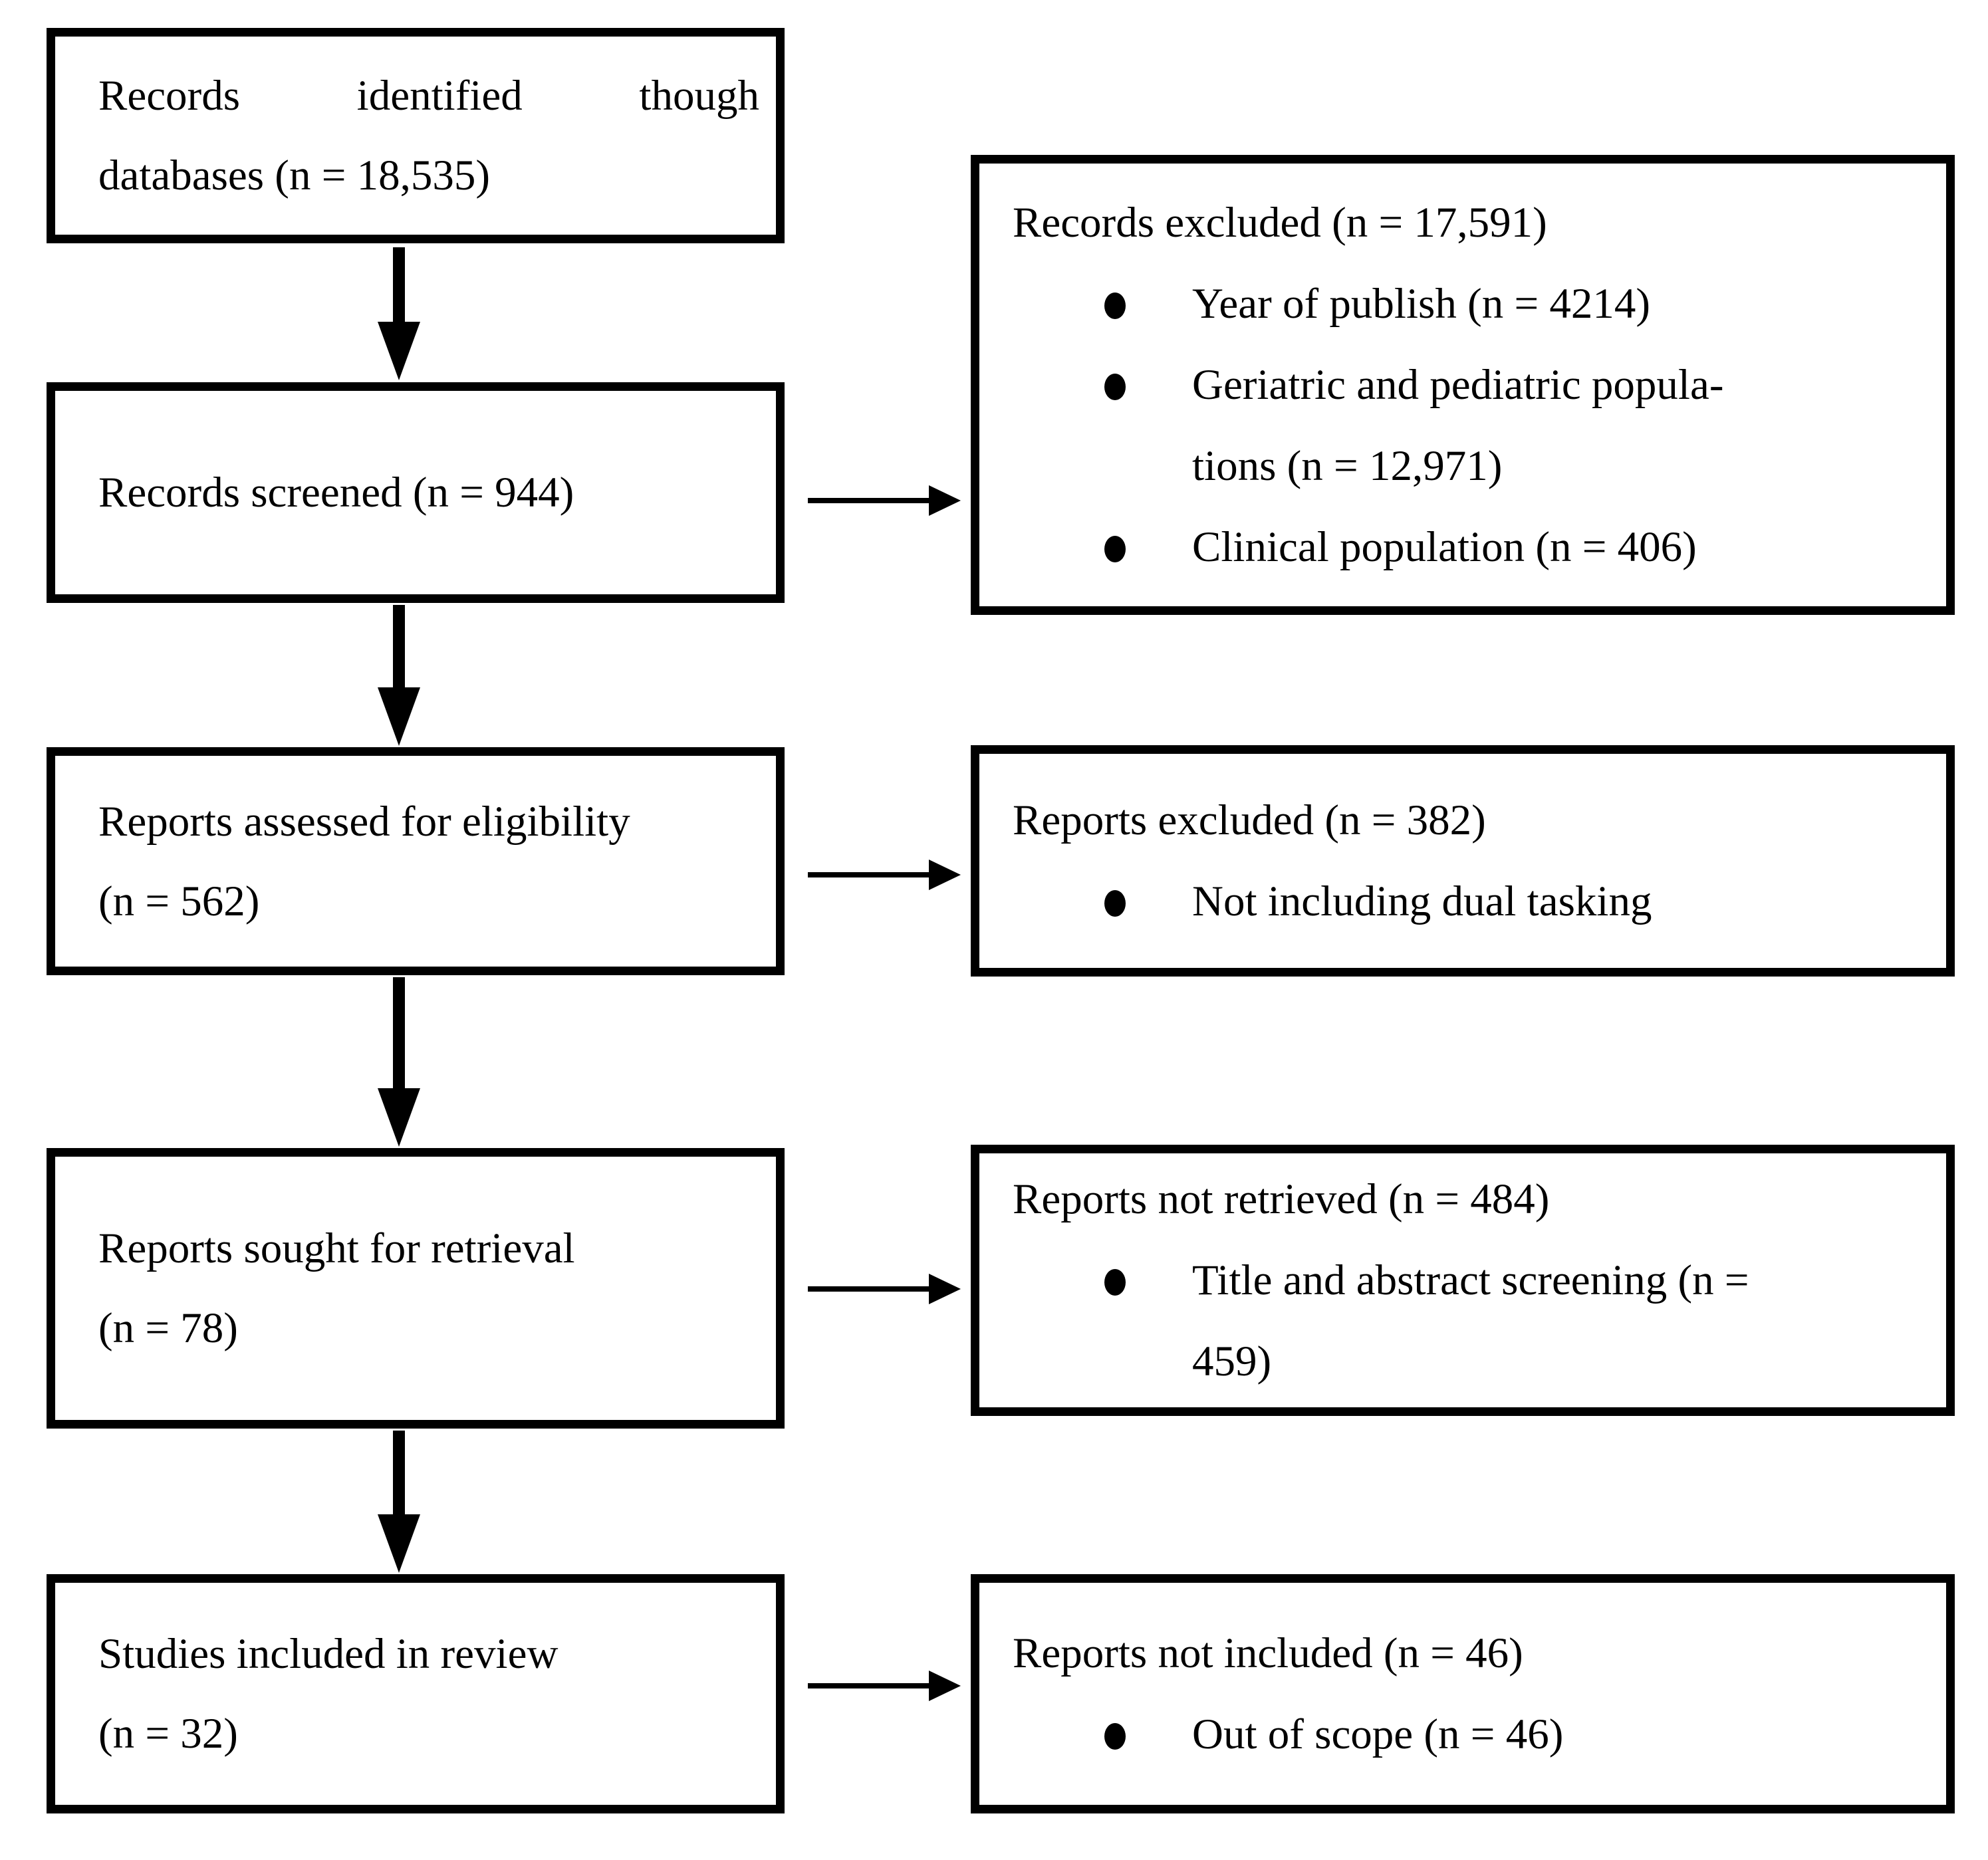 The width and height of the screenshot is (1988, 1860). I want to click on bullet-item: Clinical population (n = 406), so click(1469, 547).